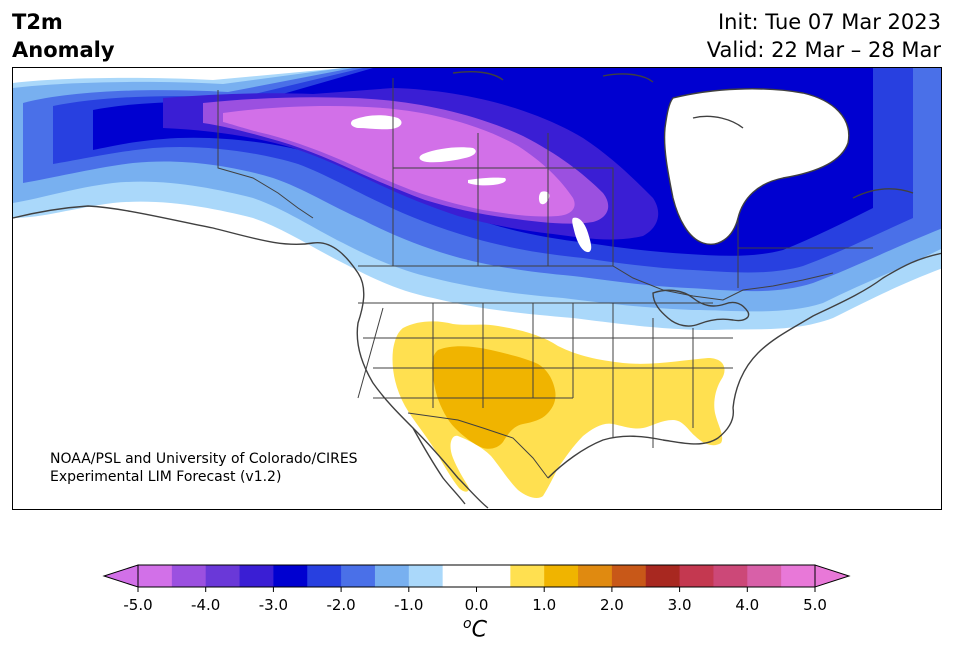 The image size is (953, 656). What do you see at coordinates (544, 605) in the screenshot?
I see `colorbar-tick-label: 1.0` at bounding box center [544, 605].